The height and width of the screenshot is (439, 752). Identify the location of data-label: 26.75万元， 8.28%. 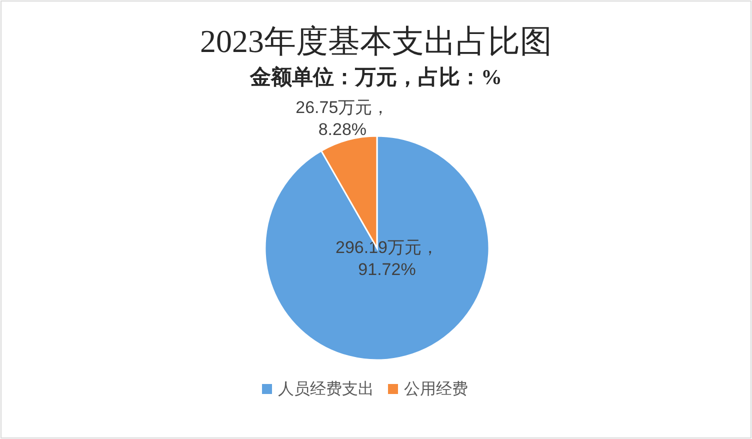
(343, 119).